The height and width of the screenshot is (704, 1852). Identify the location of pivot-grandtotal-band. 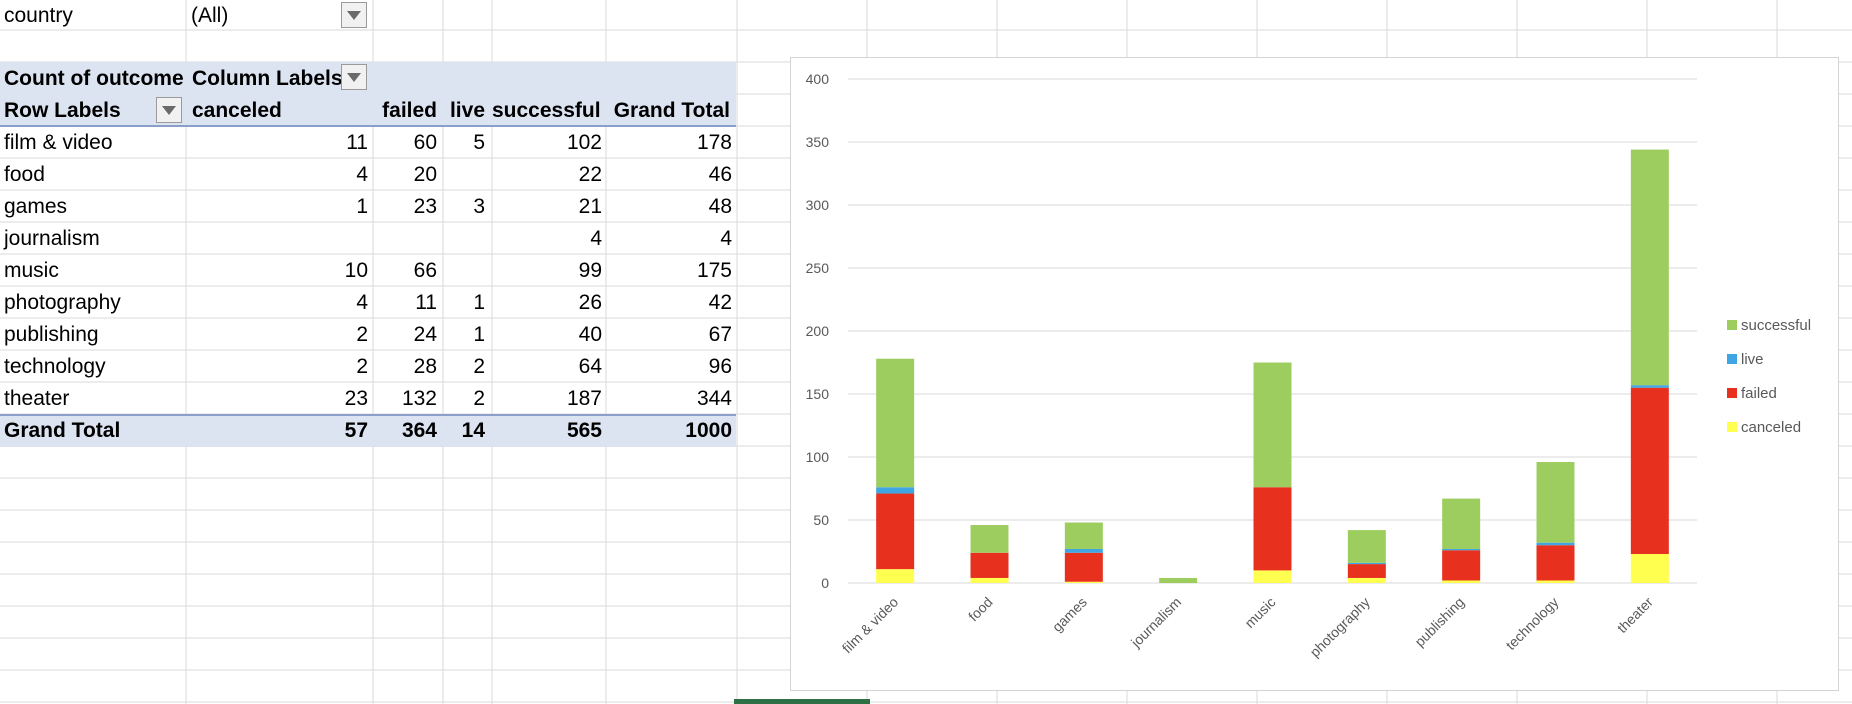
(368, 431).